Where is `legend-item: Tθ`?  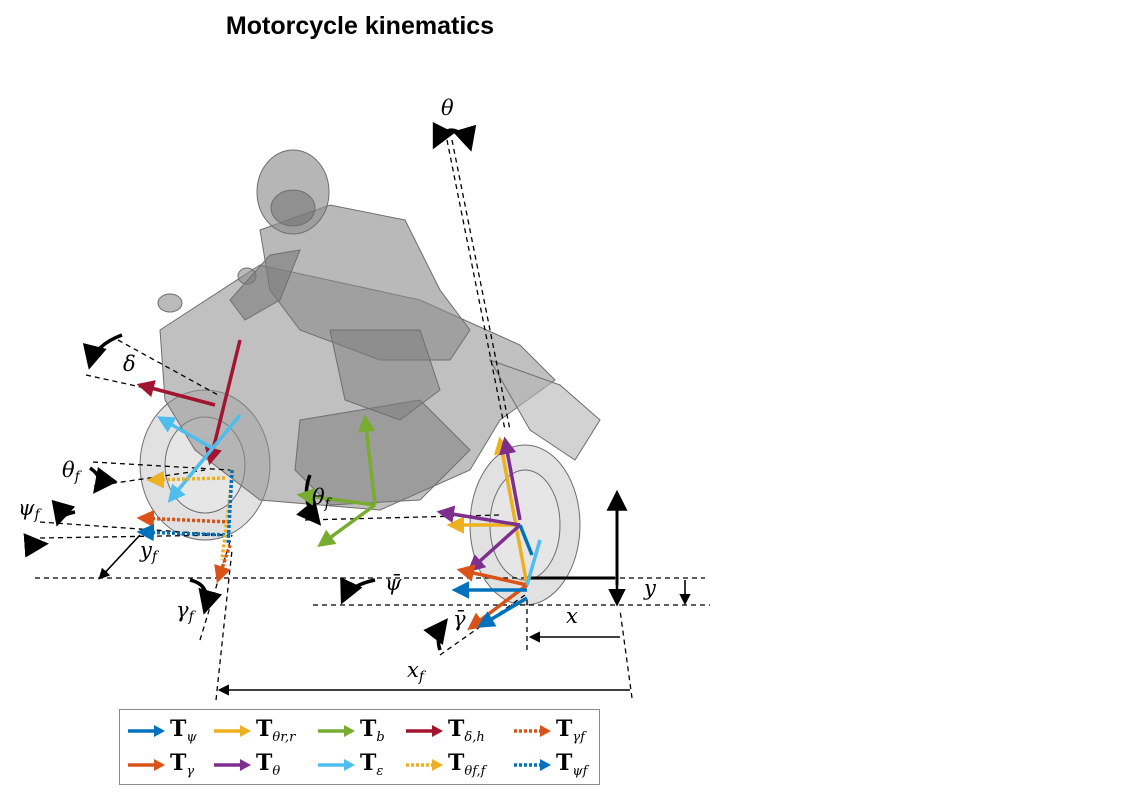
legend-item: Tθ is located at coordinates (246, 765).